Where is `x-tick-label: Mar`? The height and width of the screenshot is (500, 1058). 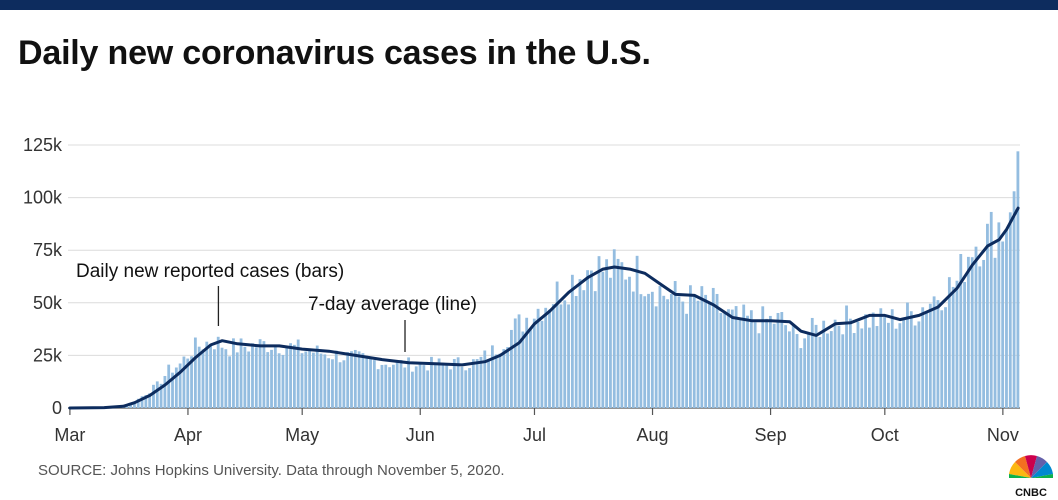
x-tick-label: Mar is located at coordinates (69, 435).